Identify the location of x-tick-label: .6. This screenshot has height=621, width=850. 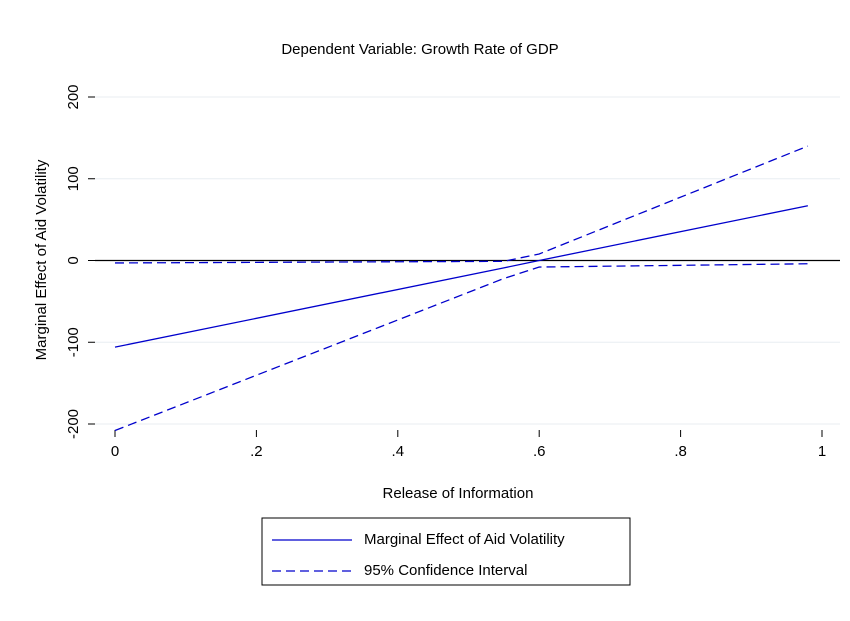
(539, 451).